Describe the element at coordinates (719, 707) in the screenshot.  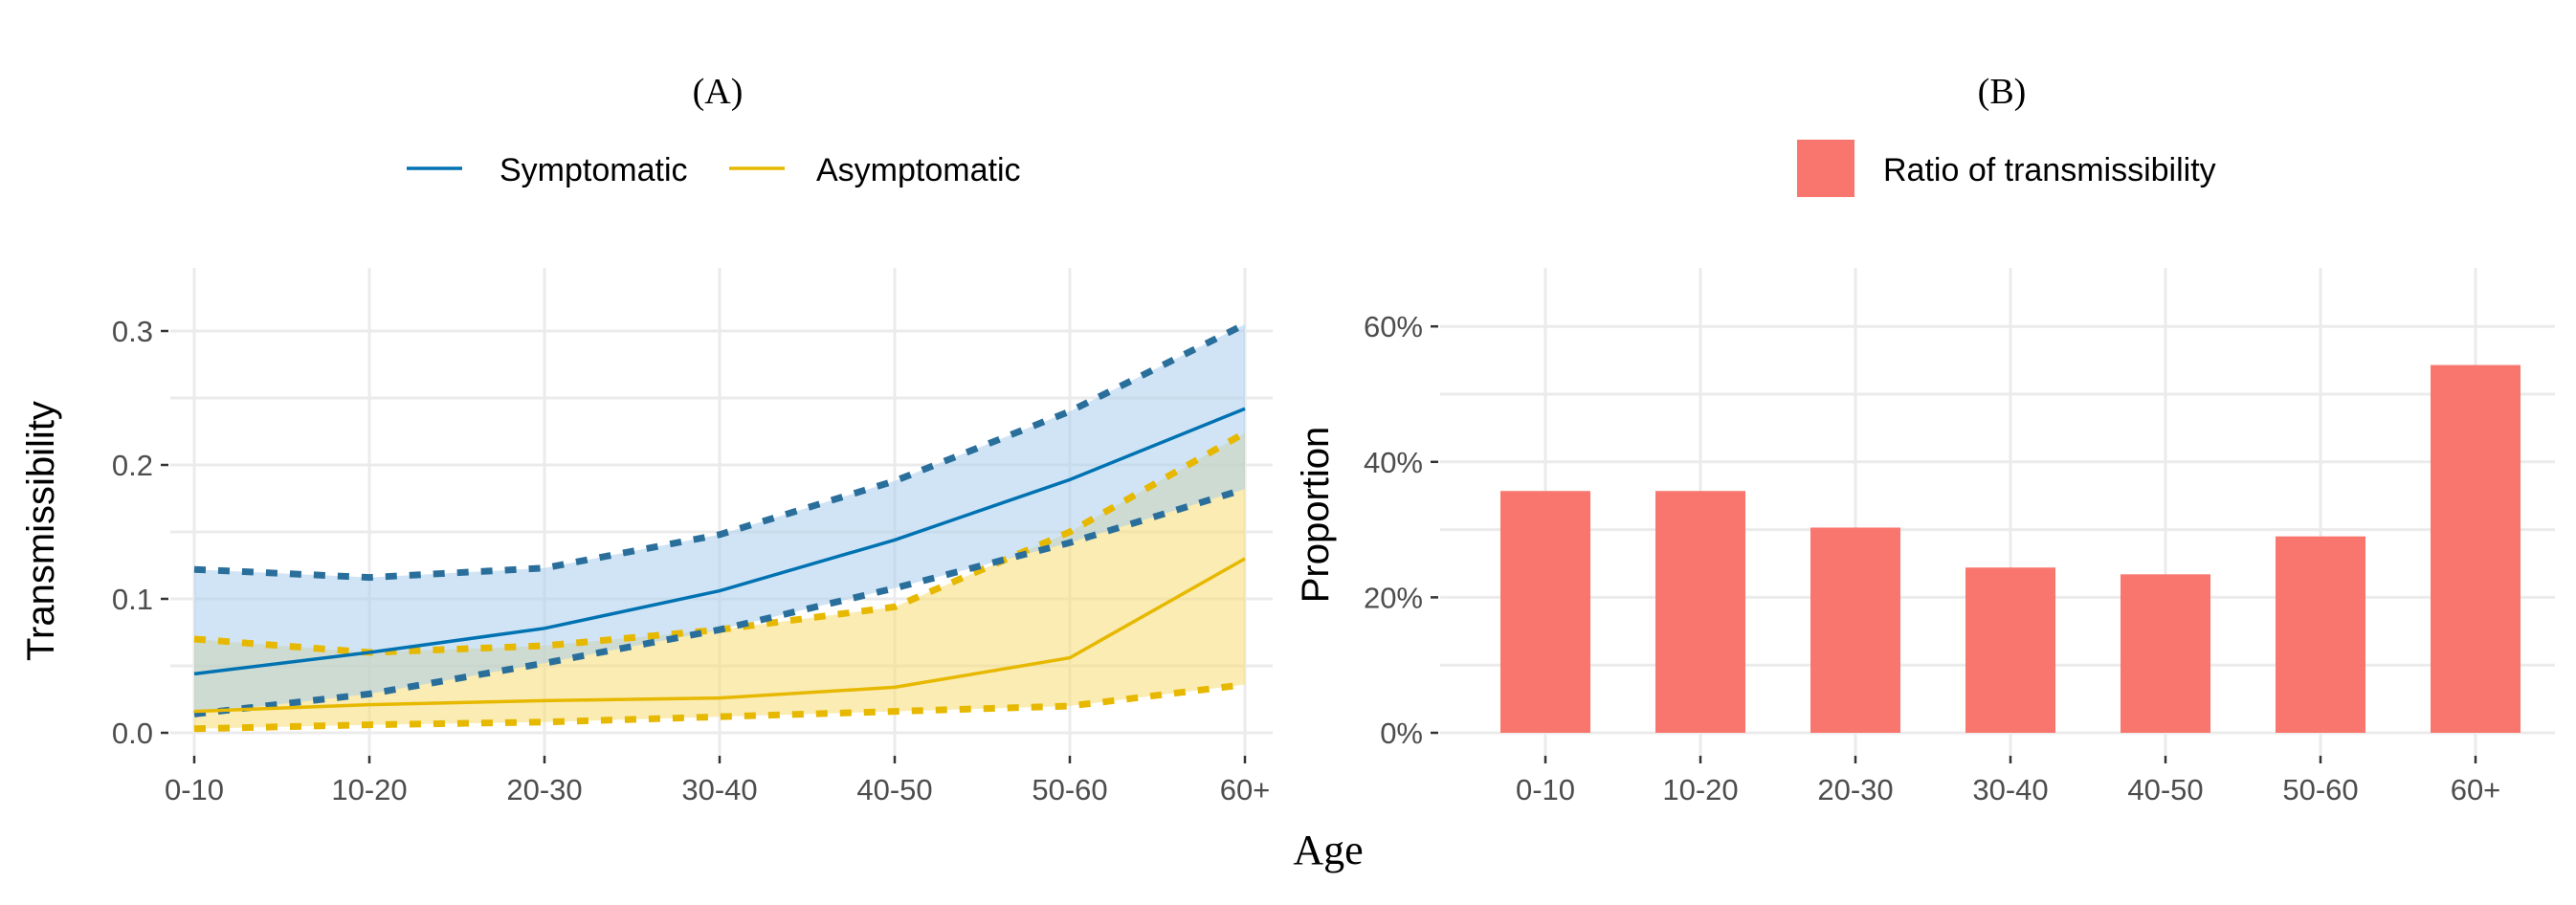
I see `asymptomatic-lower-bound-line` at that location.